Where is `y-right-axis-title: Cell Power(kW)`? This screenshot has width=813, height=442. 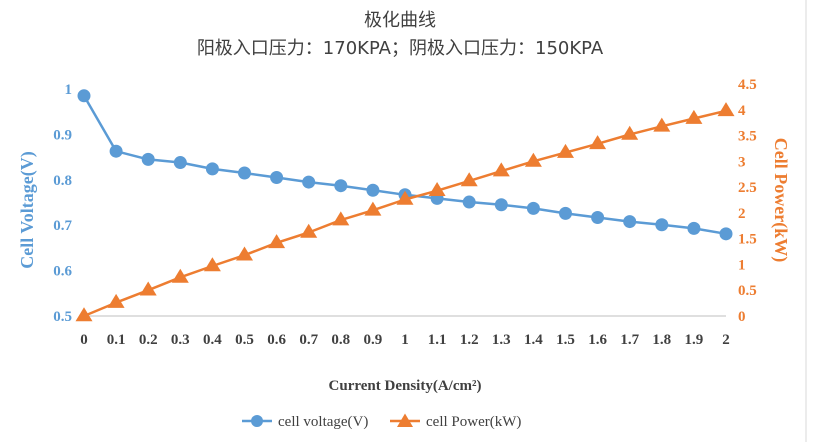 y-right-axis-title: Cell Power(kW) is located at coordinates (780, 200).